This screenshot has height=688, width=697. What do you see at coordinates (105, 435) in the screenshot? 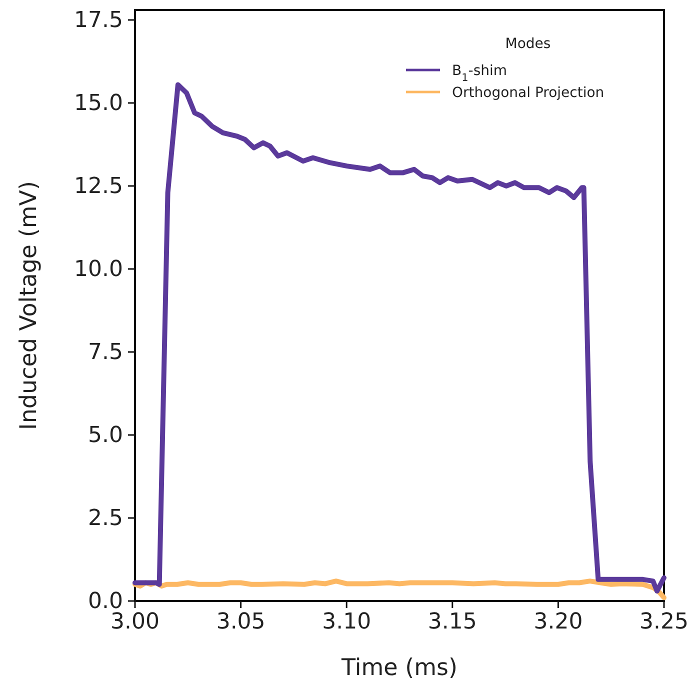
I see `y-tick-label: 5.0` at bounding box center [105, 435].